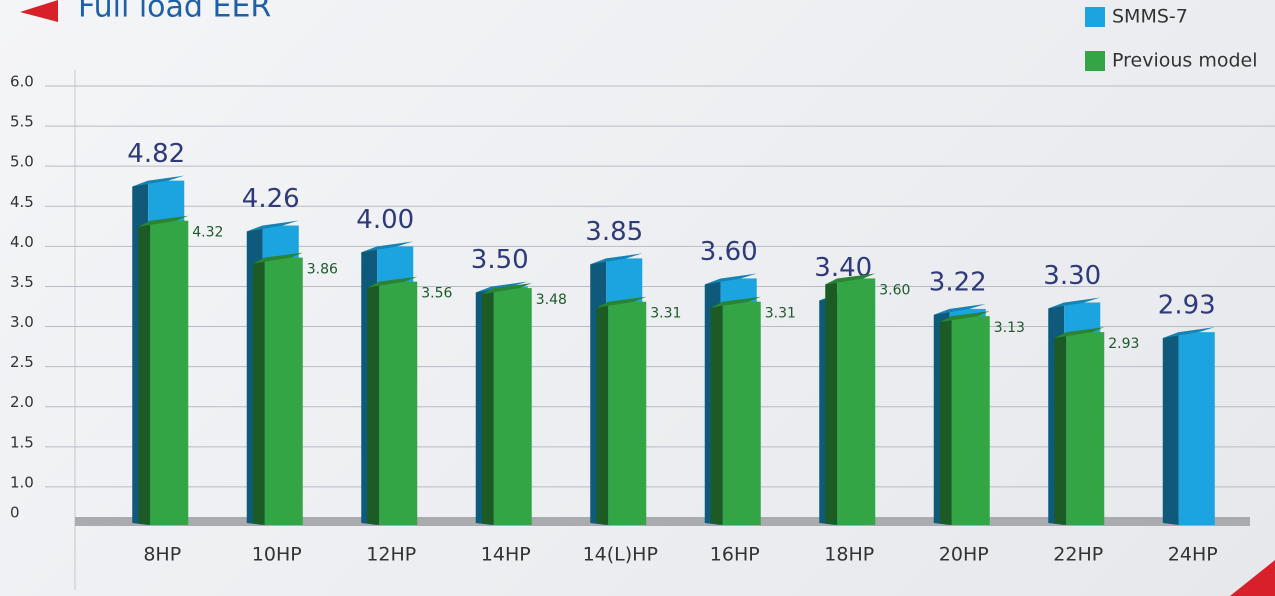 The image size is (1275, 596). What do you see at coordinates (22, 122) in the screenshot?
I see `y-tick-label: 5.5` at bounding box center [22, 122].